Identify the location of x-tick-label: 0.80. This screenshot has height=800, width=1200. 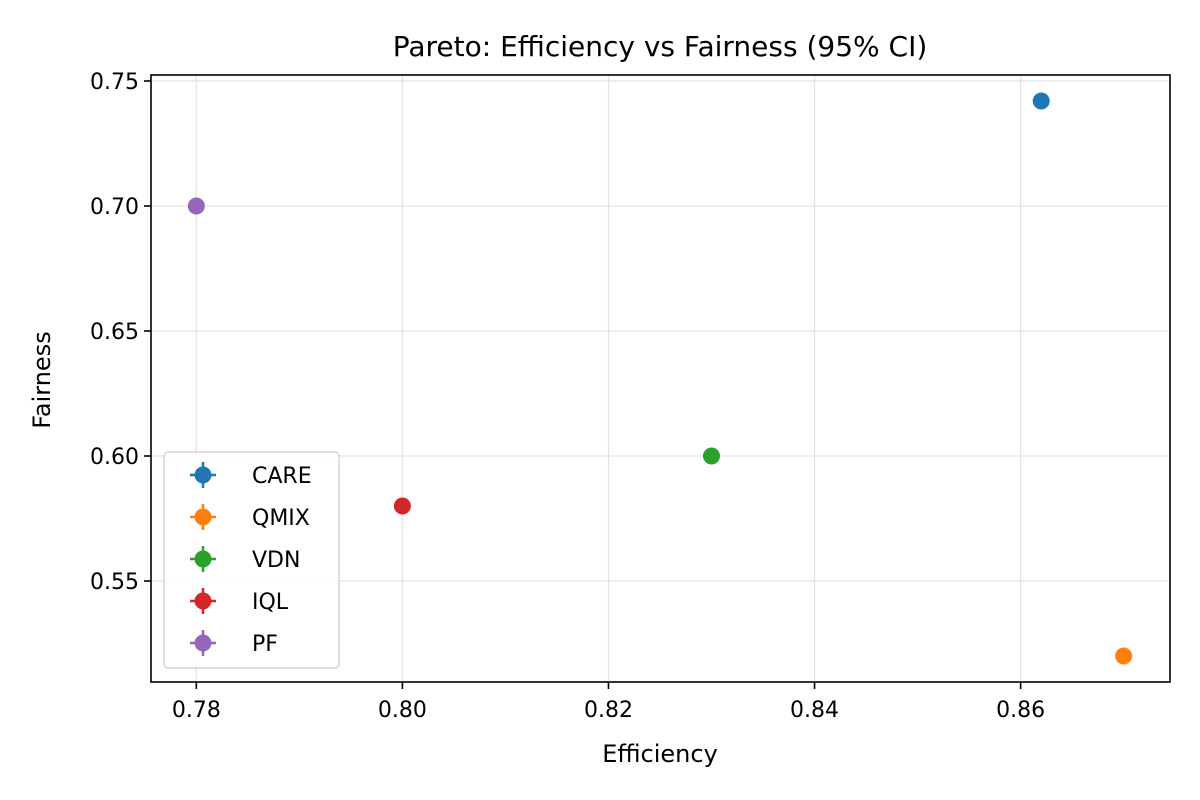
(402, 710).